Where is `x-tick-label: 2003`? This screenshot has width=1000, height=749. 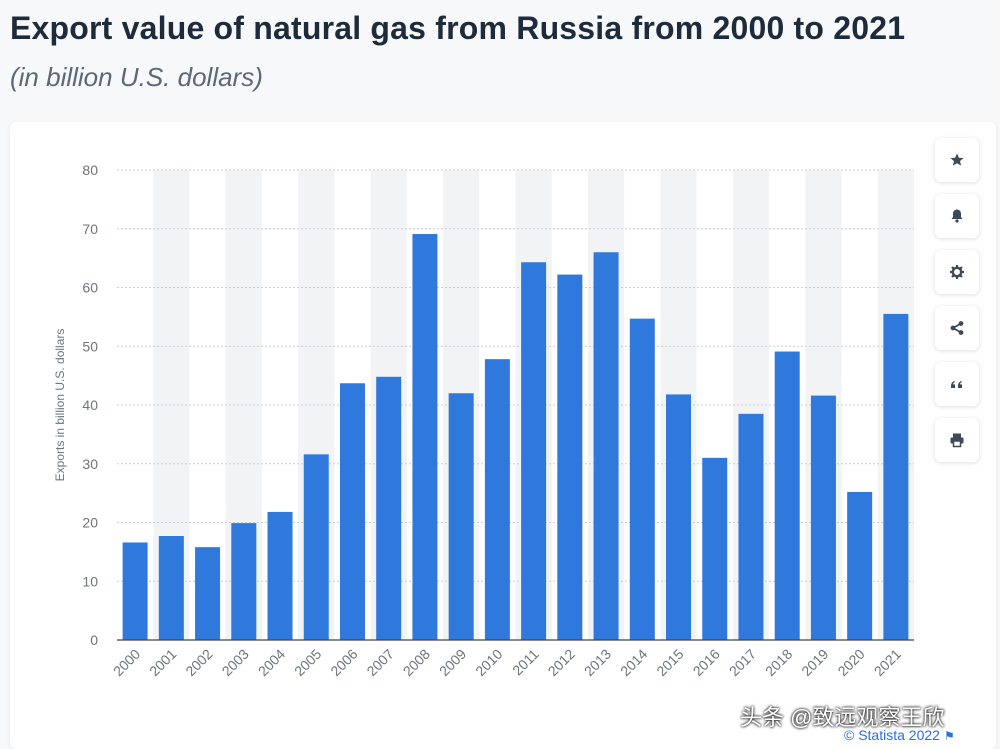
x-tick-label: 2003 is located at coordinates (235, 662).